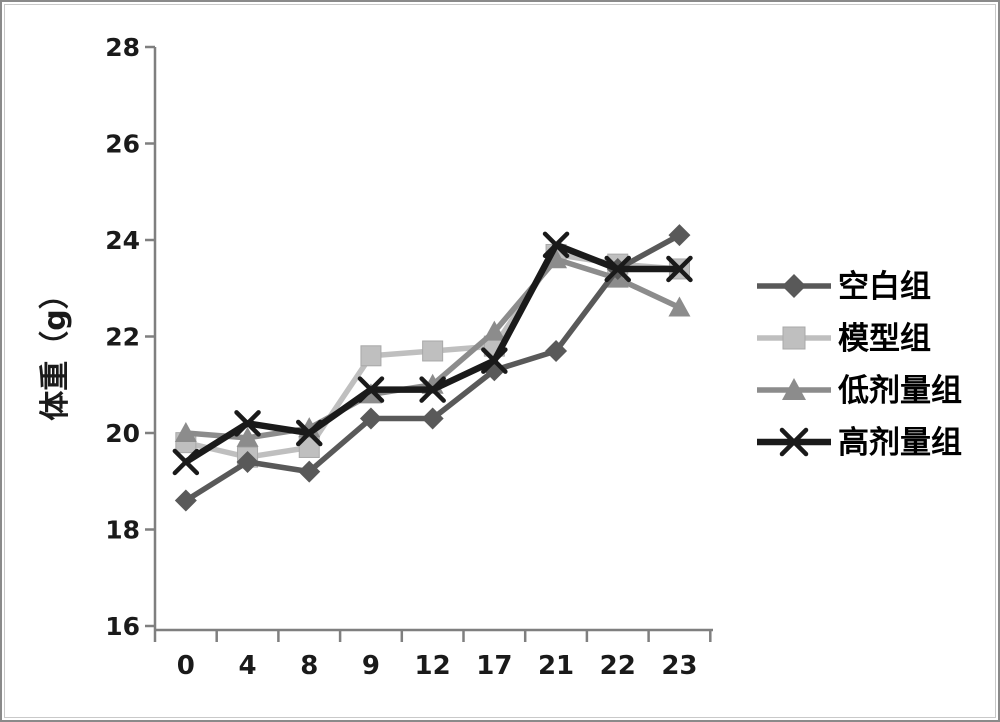  I want to click on y-tick-label: 20, so click(122, 433).